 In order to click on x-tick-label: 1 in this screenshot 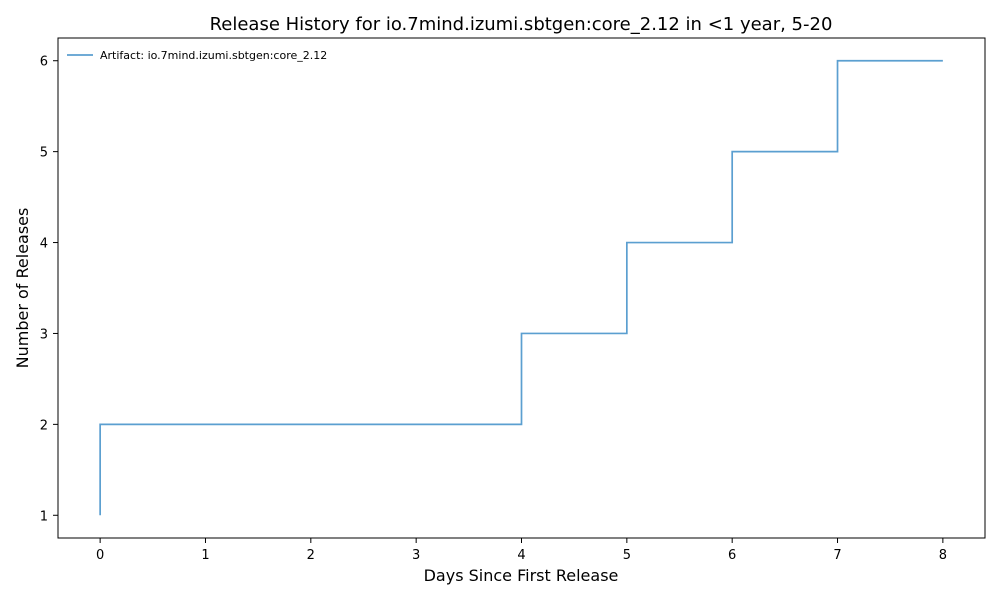, I will do `click(205, 555)`.